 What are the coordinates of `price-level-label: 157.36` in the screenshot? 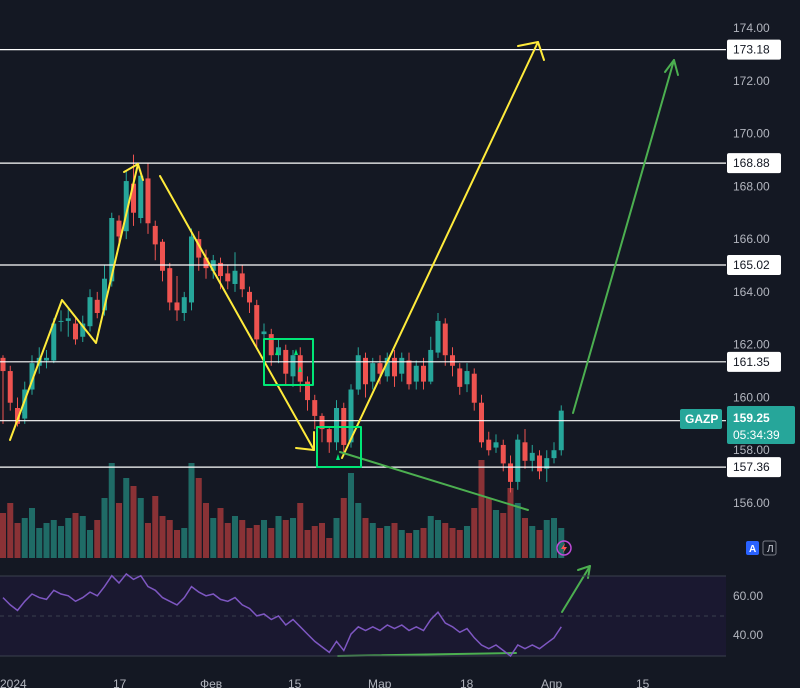 It's located at (751, 467).